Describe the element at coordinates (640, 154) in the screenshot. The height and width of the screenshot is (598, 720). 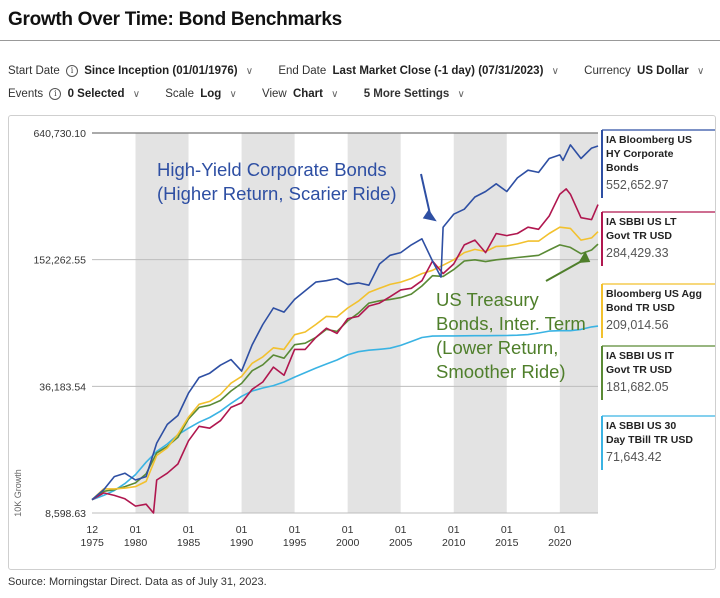
I see `legend-series-name: HY Corporate` at that location.